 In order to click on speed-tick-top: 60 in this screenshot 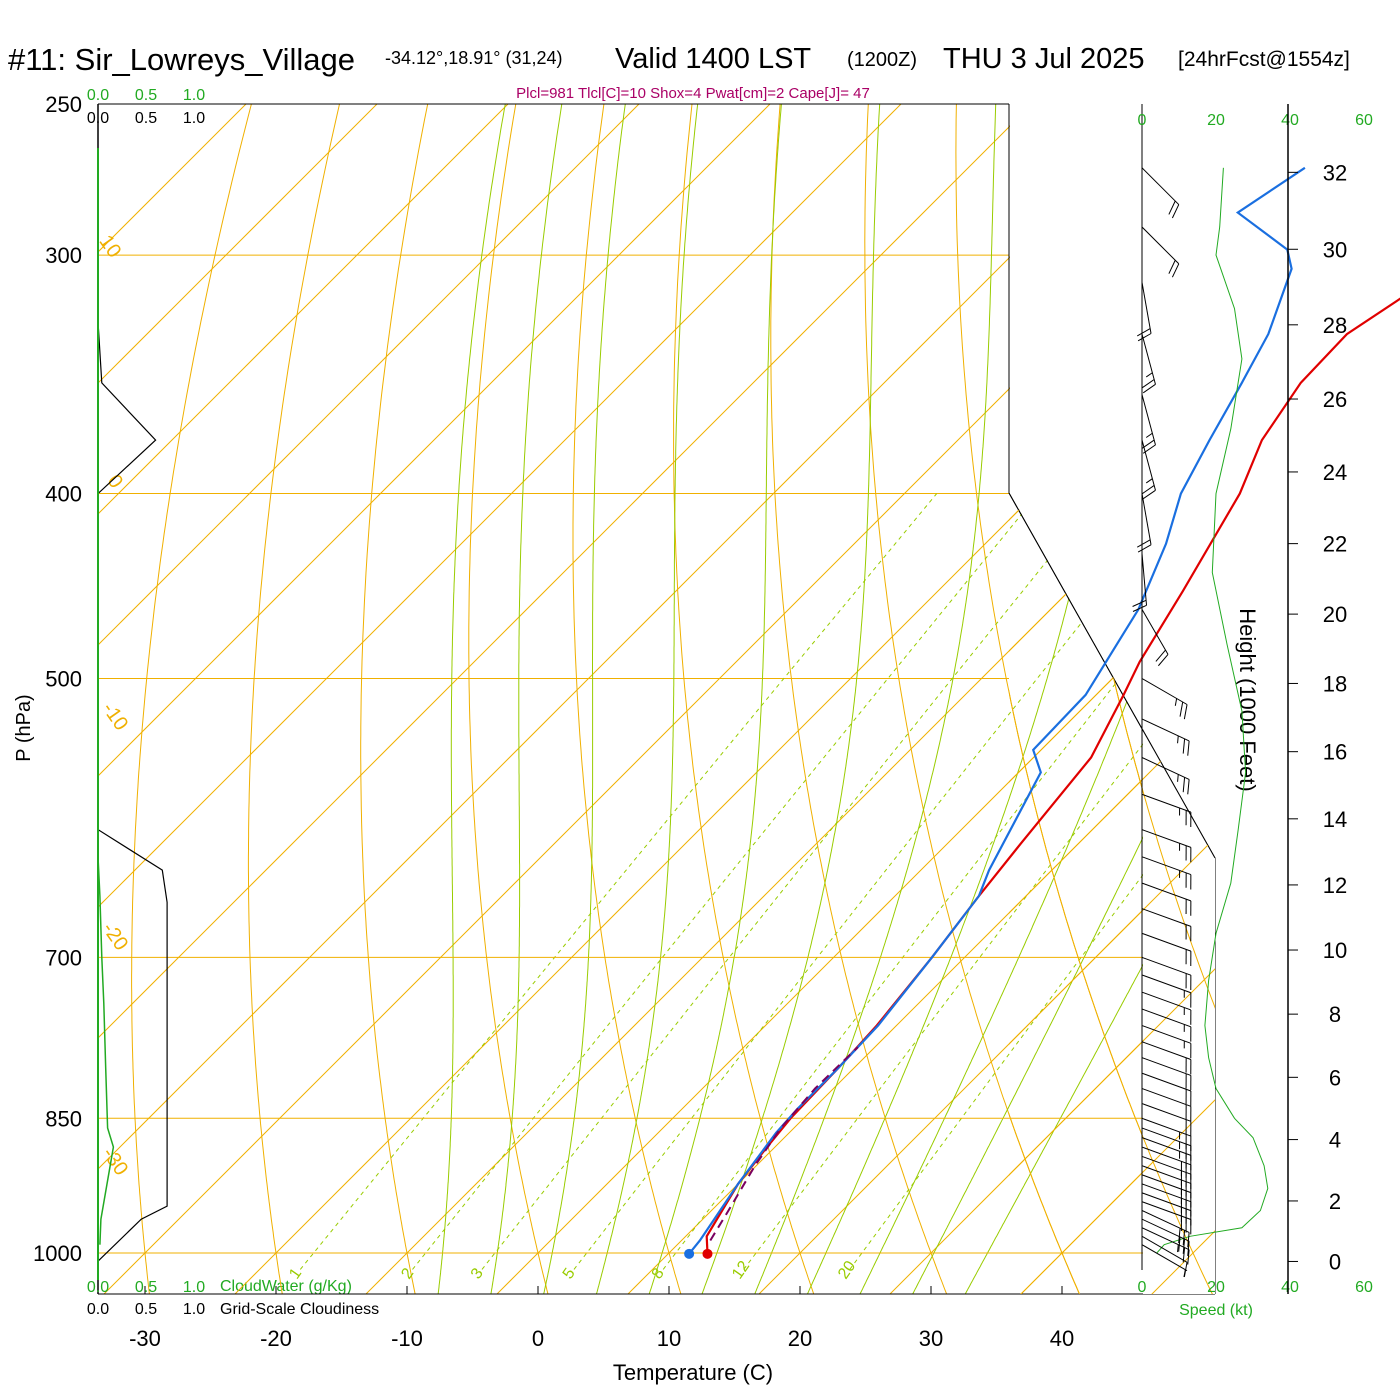, I will do `click(1364, 120)`.